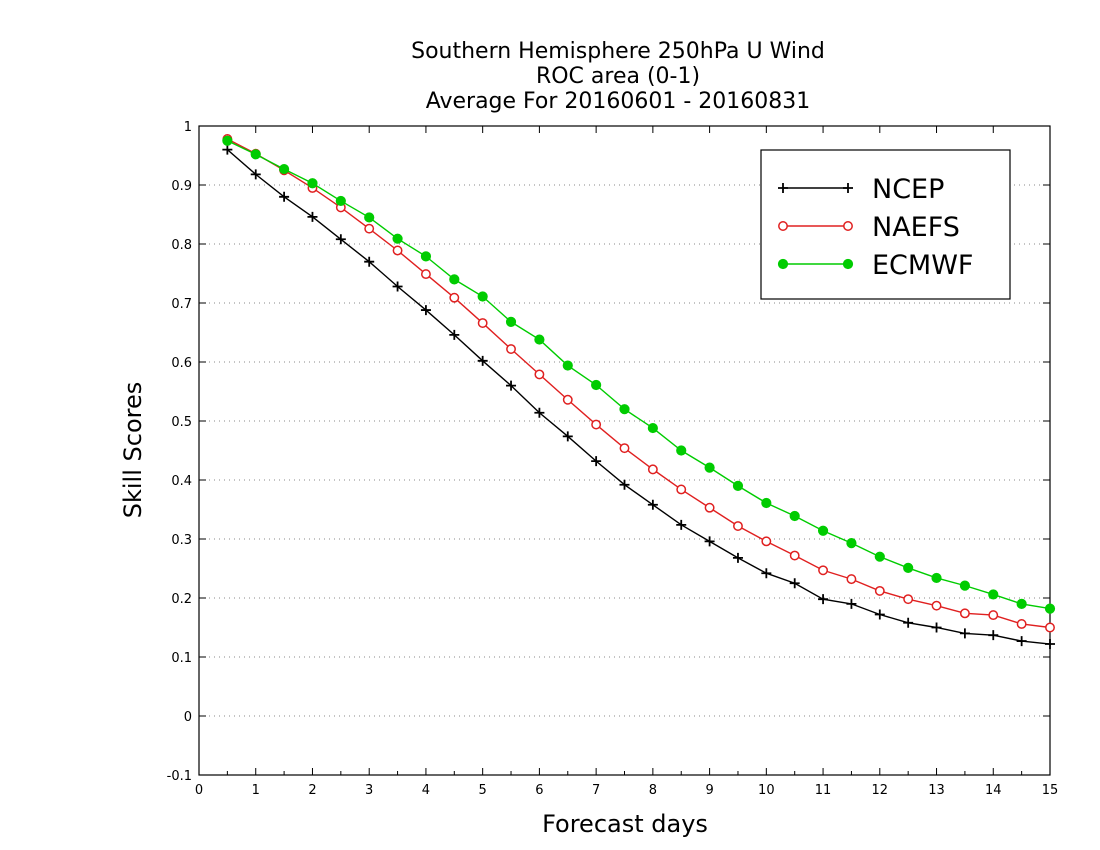 The height and width of the screenshot is (850, 1100). What do you see at coordinates (181, 540) in the screenshot?
I see `y-tick-label: 0.3` at bounding box center [181, 540].